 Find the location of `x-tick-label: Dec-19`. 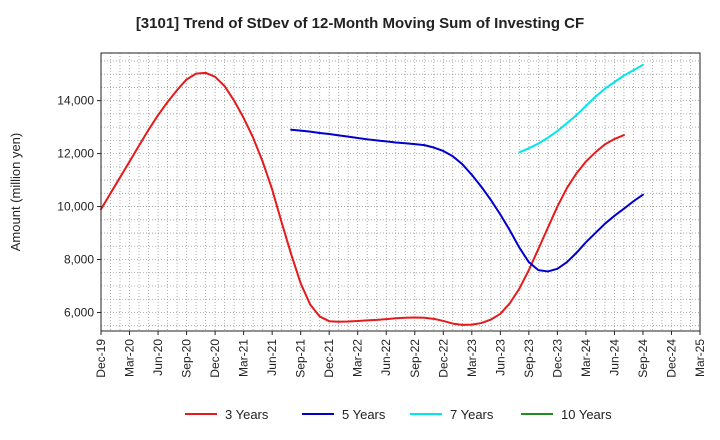

x-tick-label: Dec-19 is located at coordinates (101, 358).